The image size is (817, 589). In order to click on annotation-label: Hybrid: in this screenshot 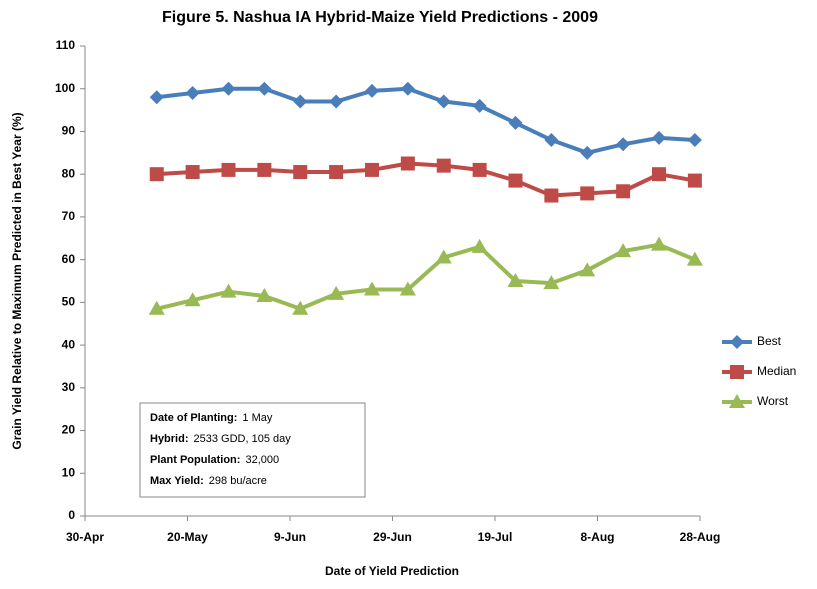, I will do `click(169, 439)`.